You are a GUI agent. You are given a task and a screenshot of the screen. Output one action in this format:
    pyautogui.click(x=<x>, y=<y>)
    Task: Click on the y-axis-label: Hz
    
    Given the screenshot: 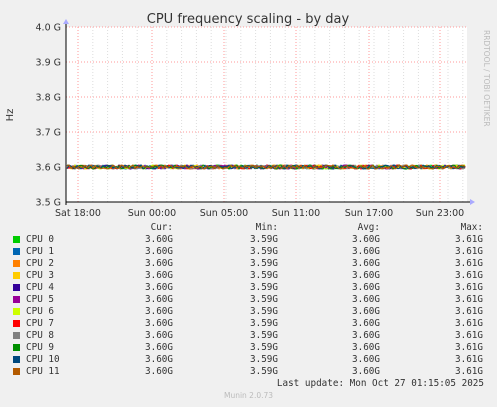 What is the action you would take?
    pyautogui.click(x=10, y=115)
    